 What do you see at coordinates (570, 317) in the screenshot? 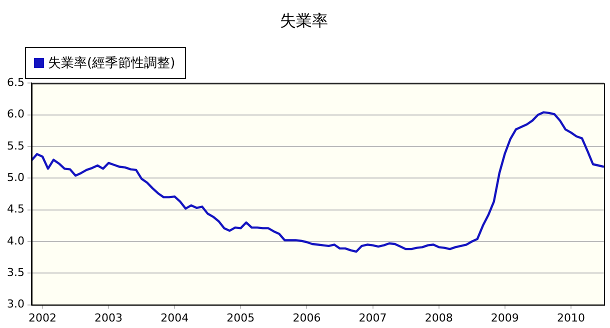
I see `x-tick-label: 2010` at bounding box center [570, 317].